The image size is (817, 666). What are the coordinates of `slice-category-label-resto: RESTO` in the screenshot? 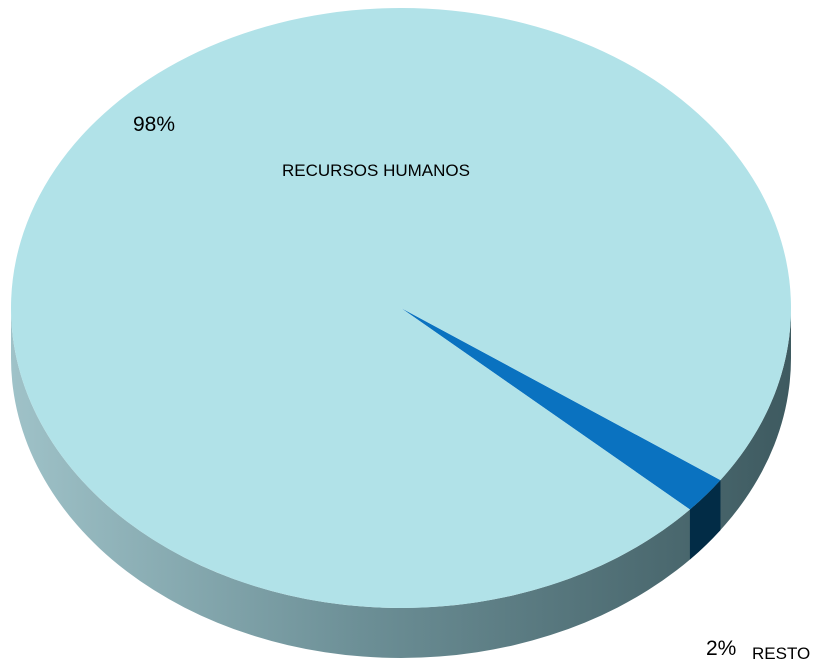 It's located at (781, 653).